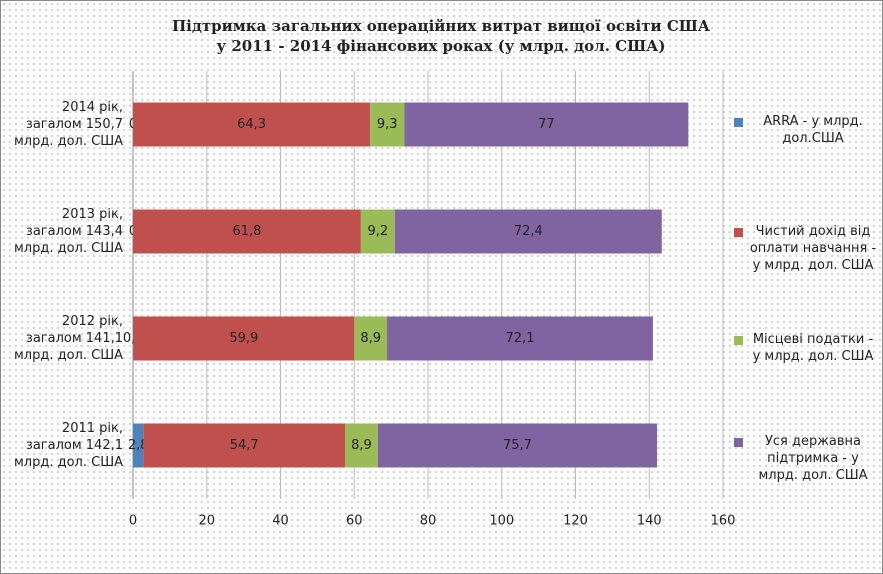  I want to click on data-label: 75,7, so click(517, 445).